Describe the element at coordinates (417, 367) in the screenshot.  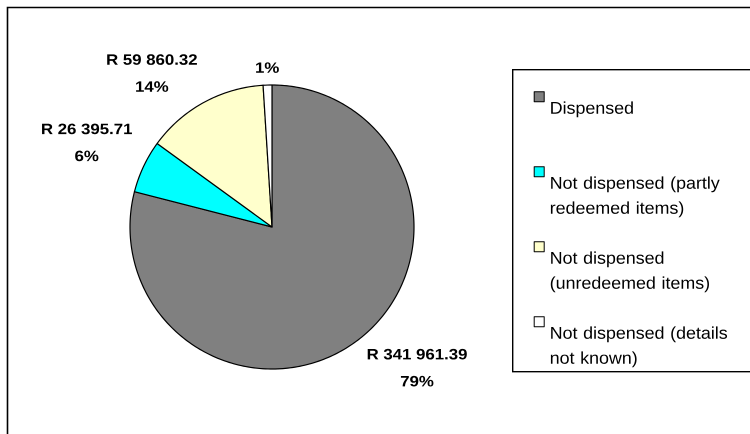
I see `data-label: R 341 961.39 79%` at that location.